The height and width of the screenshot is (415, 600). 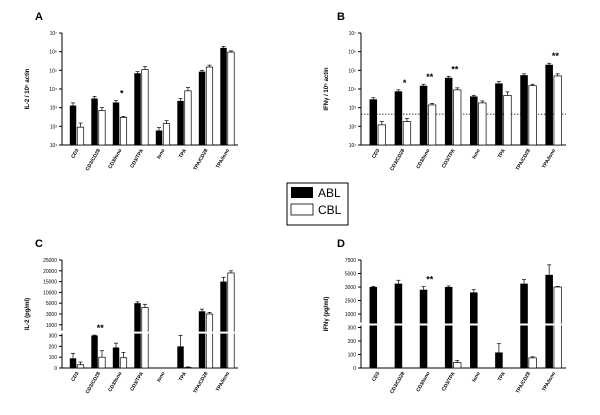 What do you see at coordinates (302, 209) in the screenshot?
I see `legend-swatch-cbl` at bounding box center [302, 209].